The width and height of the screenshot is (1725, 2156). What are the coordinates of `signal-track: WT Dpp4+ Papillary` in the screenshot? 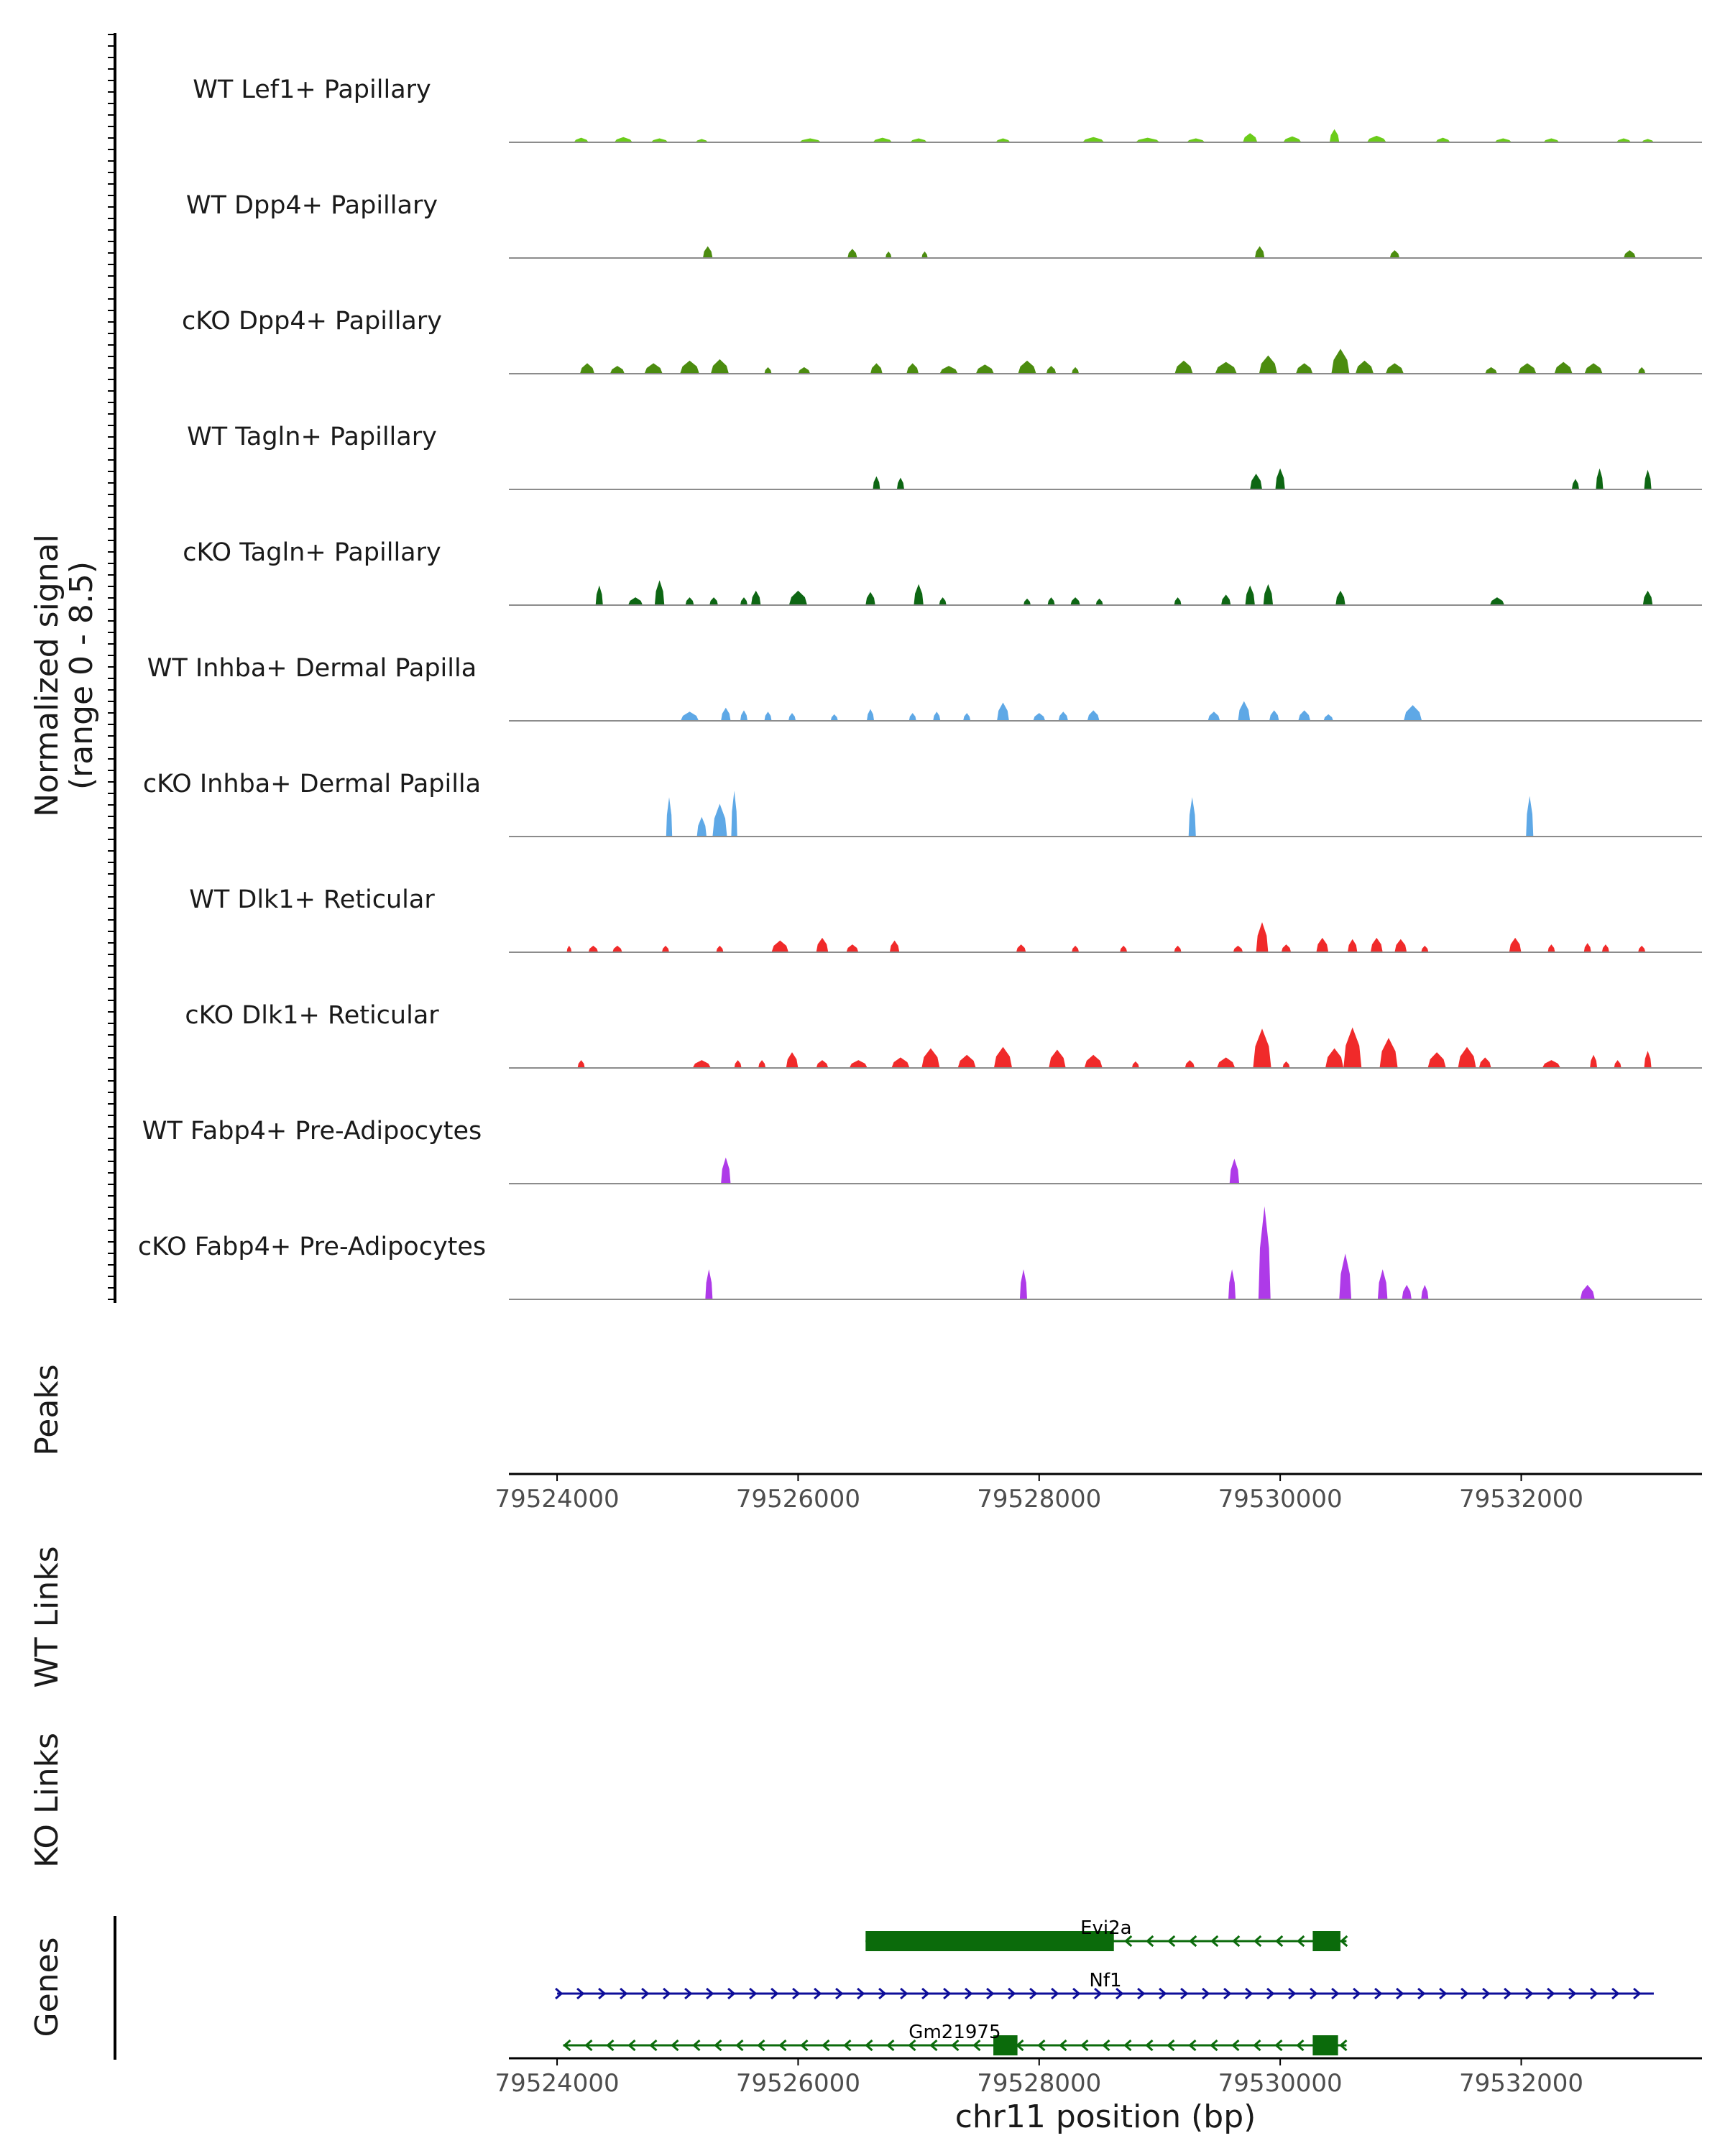 It's located at (944, 225).